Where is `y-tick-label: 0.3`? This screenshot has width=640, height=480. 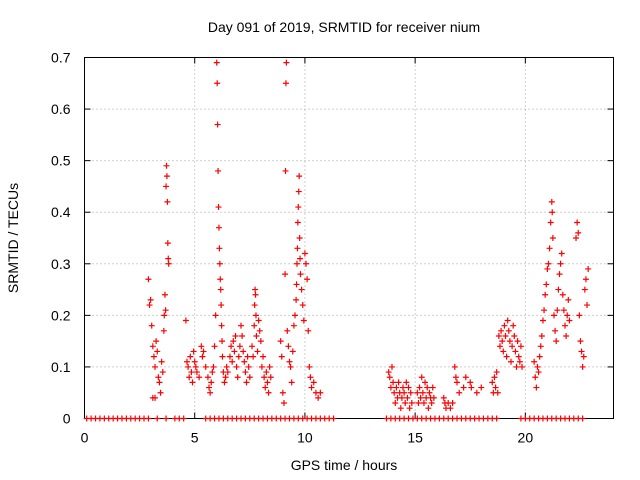
y-tick-label: 0.3 is located at coordinates (61, 264).